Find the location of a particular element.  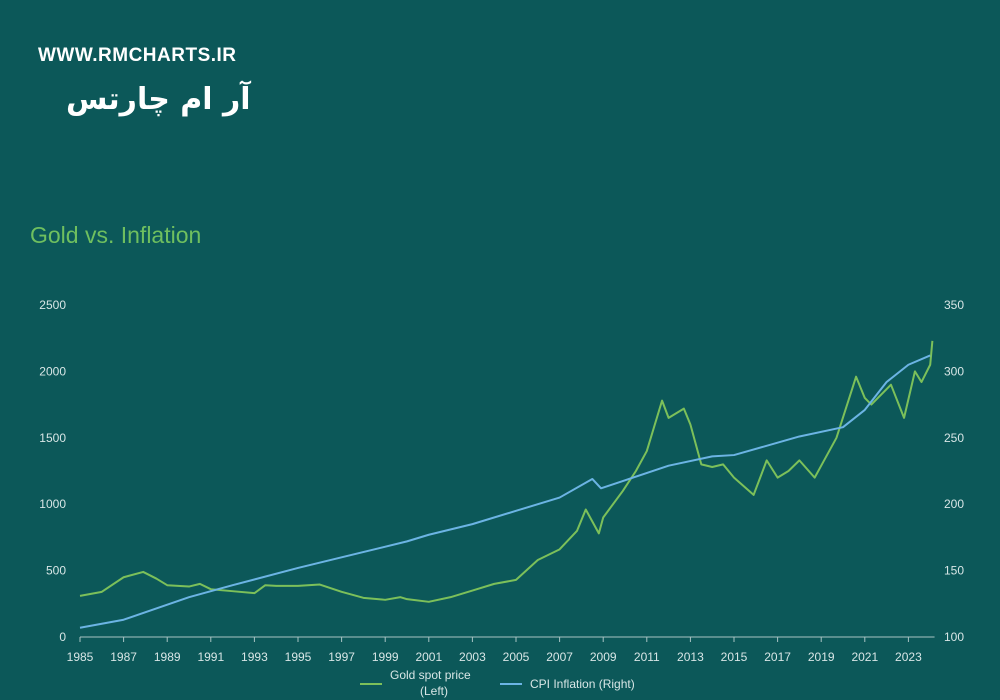

legend-label-0: Gold spot price is located at coordinates (430, 675).